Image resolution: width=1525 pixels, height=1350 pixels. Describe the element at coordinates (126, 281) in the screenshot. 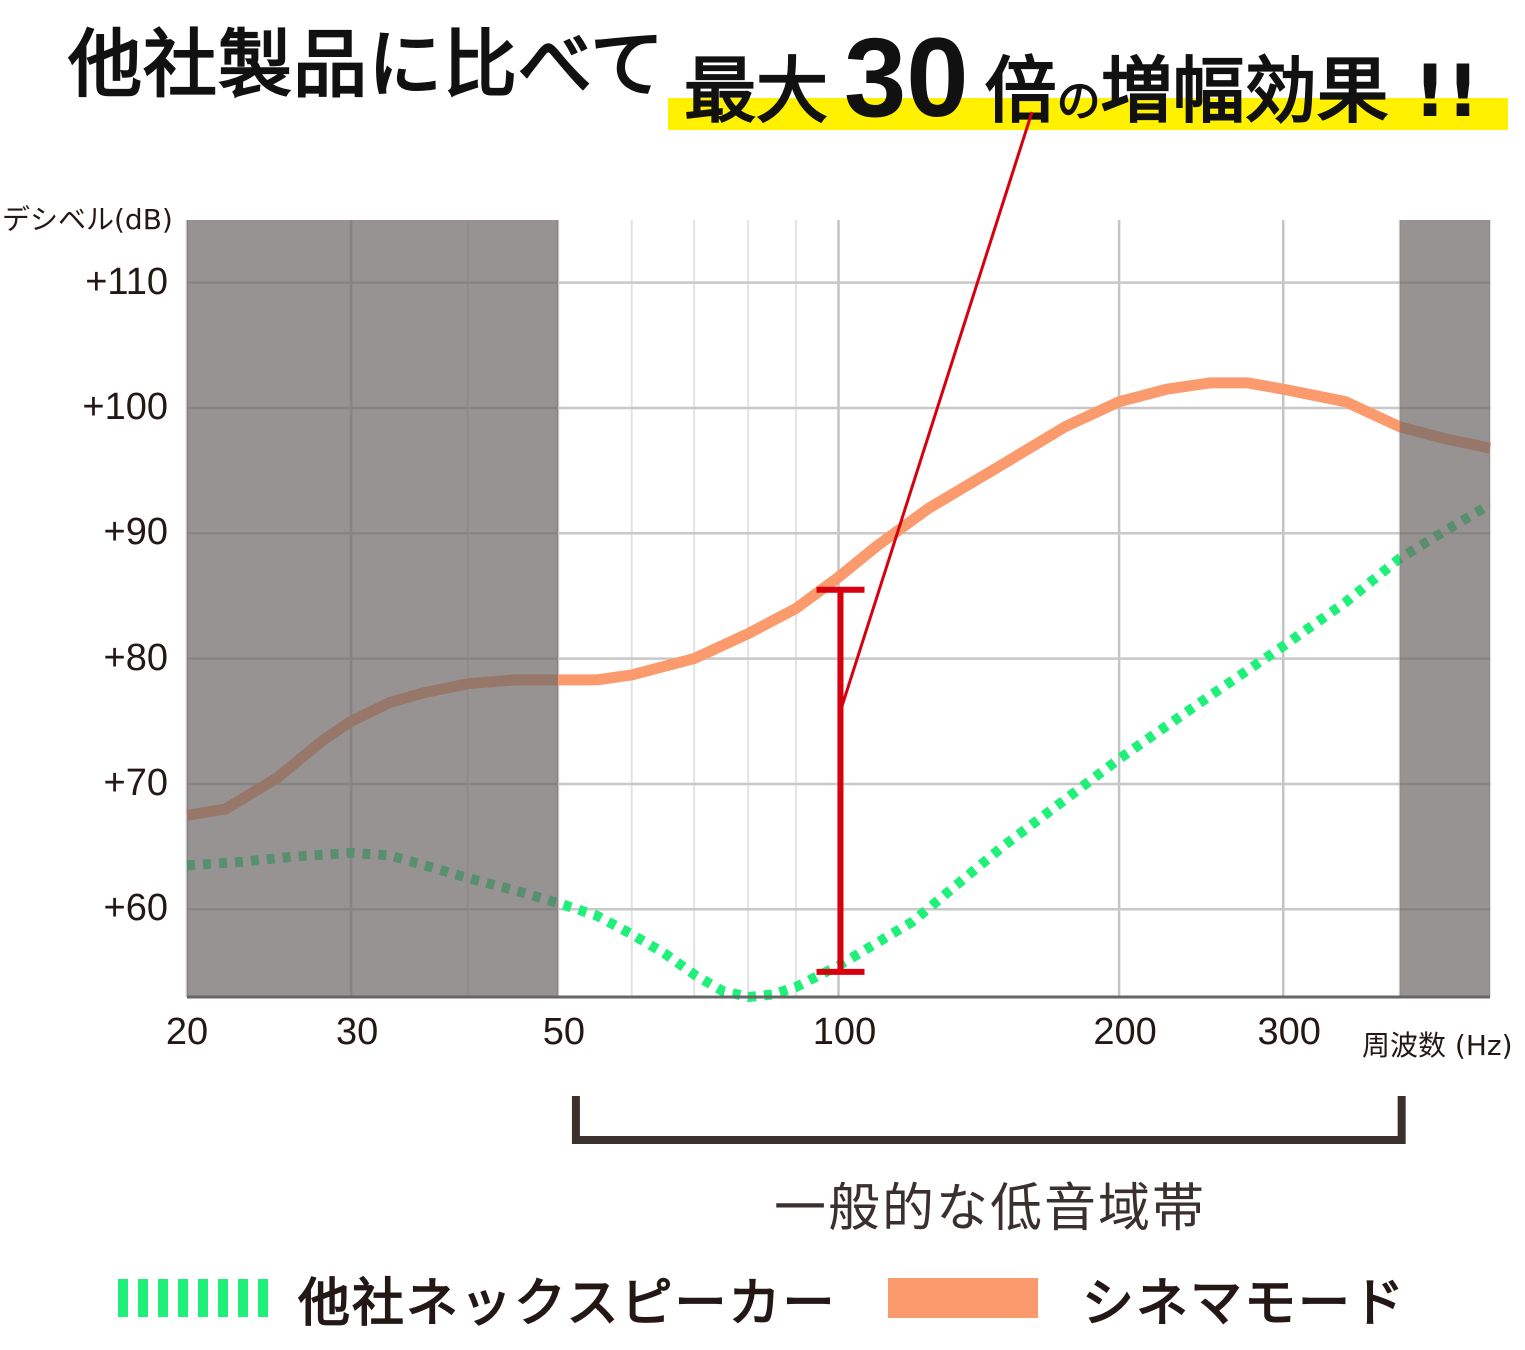

I see `y-tick-label: +110` at that location.